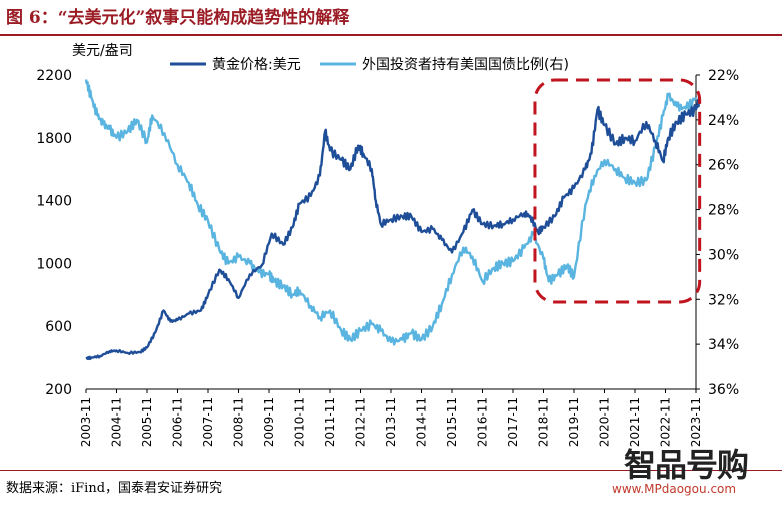 Image resolution: width=782 pixels, height=513 pixels. What do you see at coordinates (178, 422) in the screenshot?
I see `x-tick-label: 2006-11` at bounding box center [178, 422].